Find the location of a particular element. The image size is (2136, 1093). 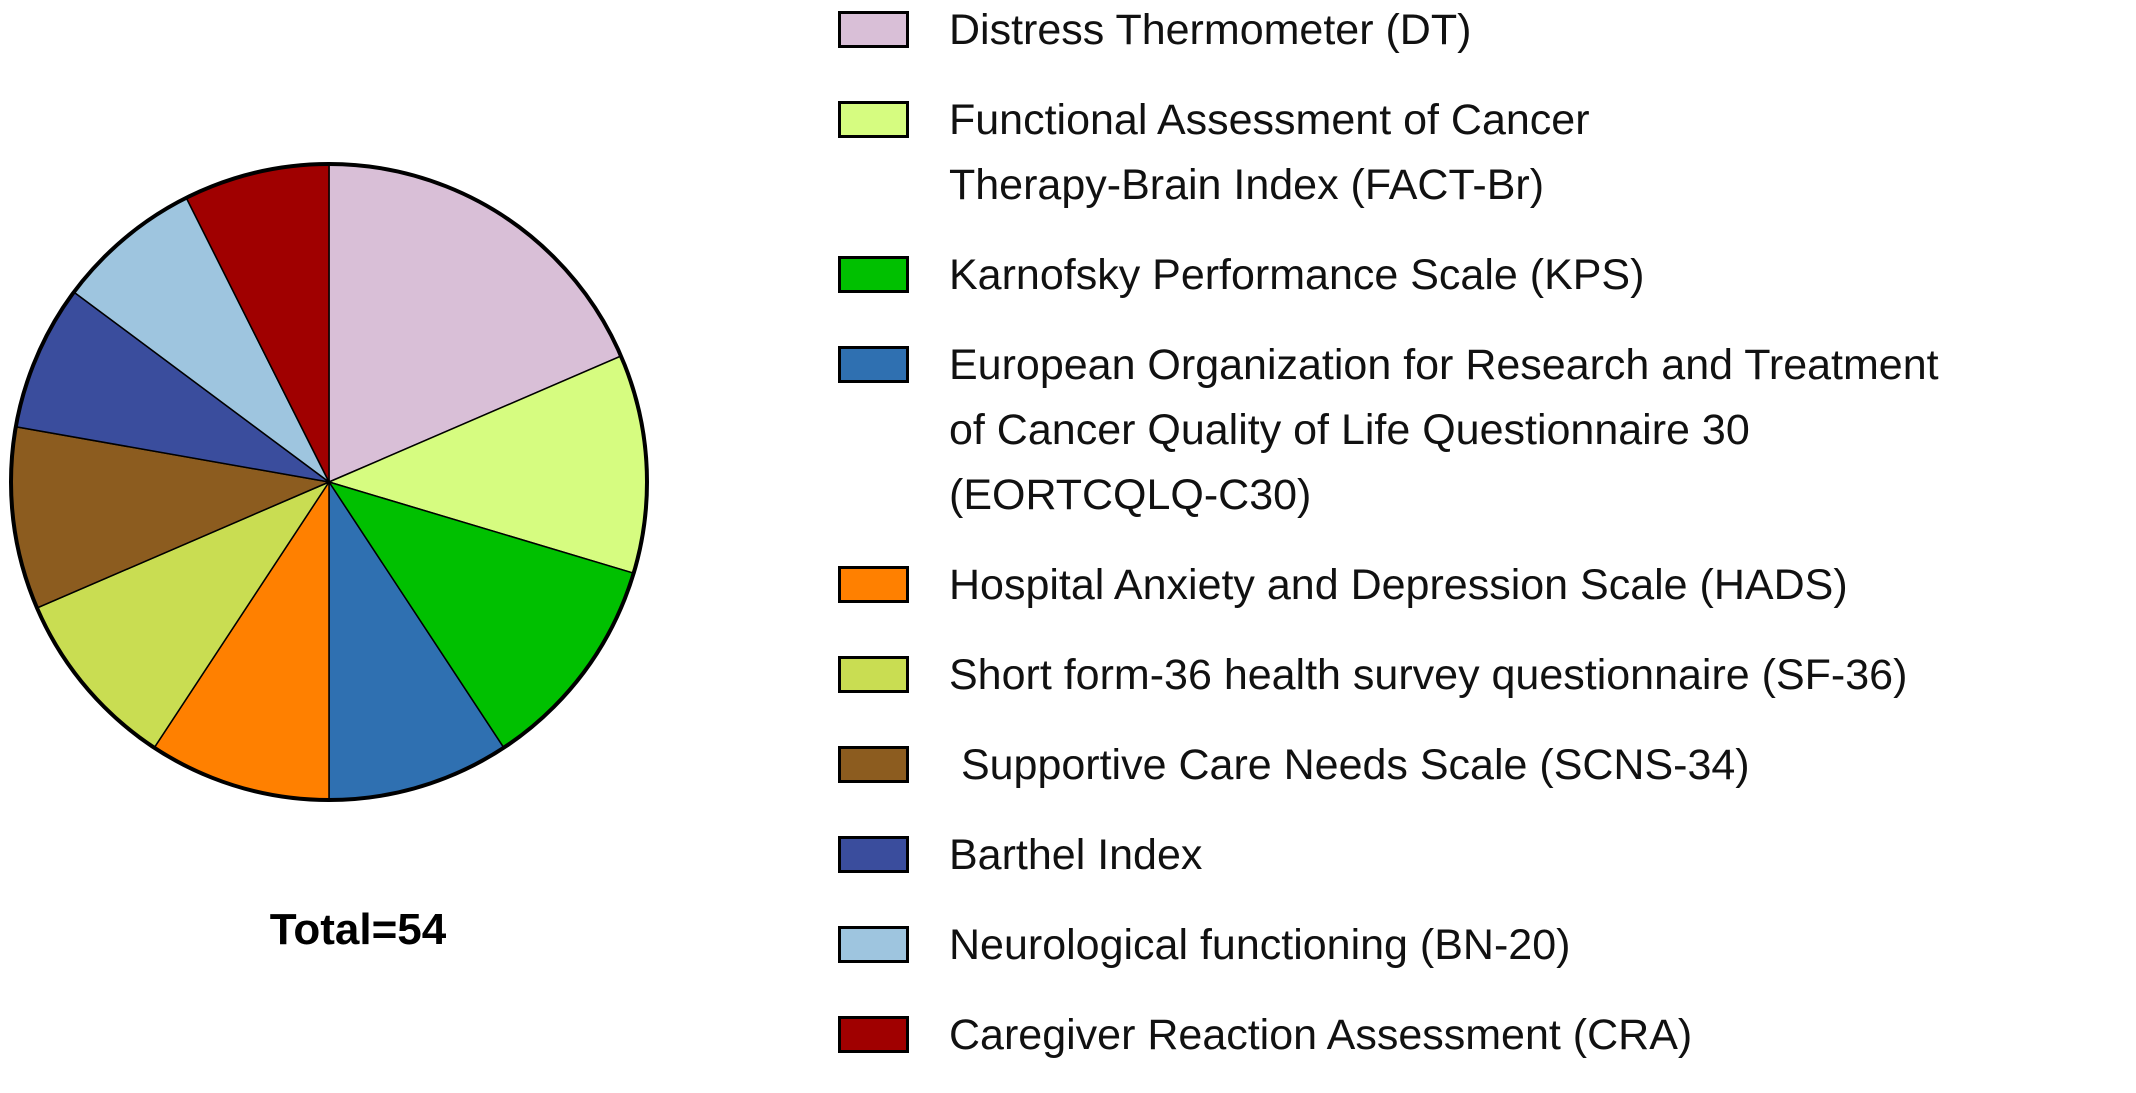

legend-item: Supportive Care Needs Scale (SCNS-34) is located at coordinates (1487, 765).